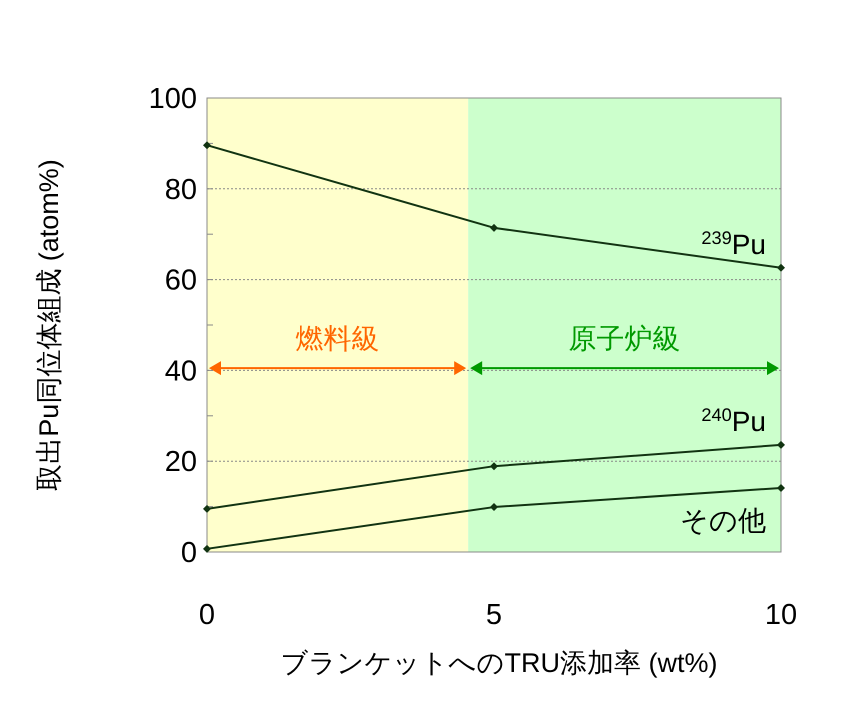 The image size is (864, 725). Describe the element at coordinates (723, 520) in the screenshot. I see `series-label: その他` at that location.